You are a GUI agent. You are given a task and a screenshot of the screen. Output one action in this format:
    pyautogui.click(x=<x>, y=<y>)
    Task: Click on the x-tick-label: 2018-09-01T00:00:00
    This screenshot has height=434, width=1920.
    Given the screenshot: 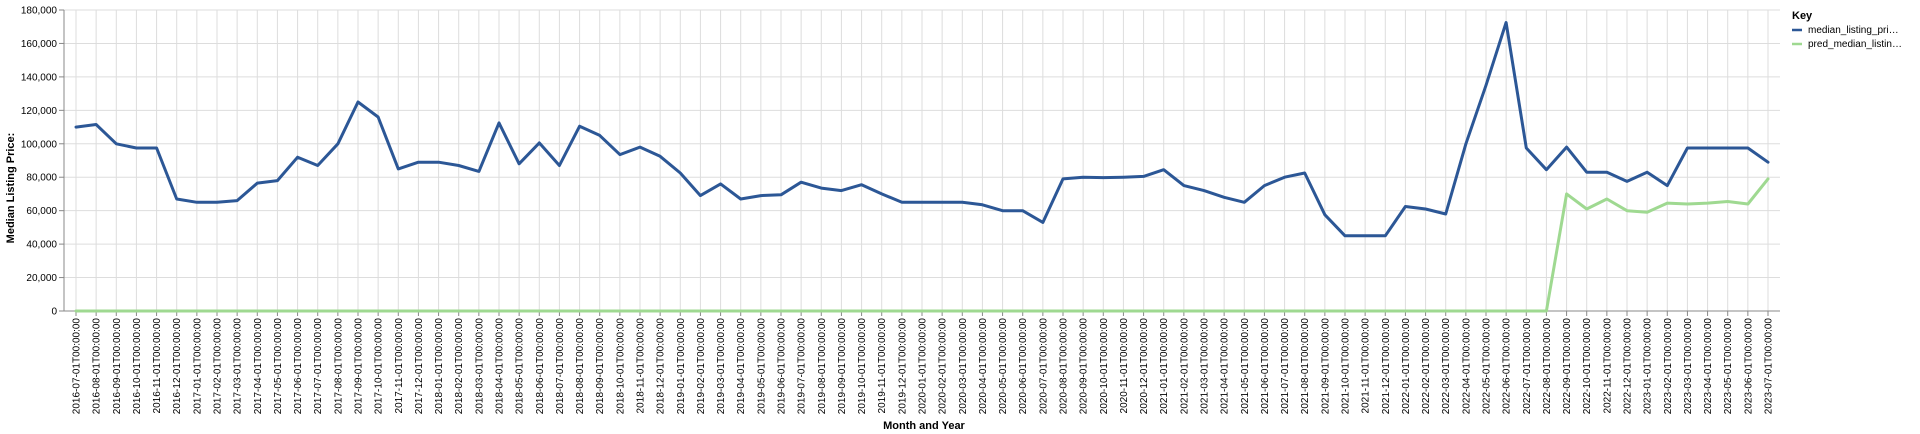 What is the action you would take?
    pyautogui.click(x=600, y=366)
    